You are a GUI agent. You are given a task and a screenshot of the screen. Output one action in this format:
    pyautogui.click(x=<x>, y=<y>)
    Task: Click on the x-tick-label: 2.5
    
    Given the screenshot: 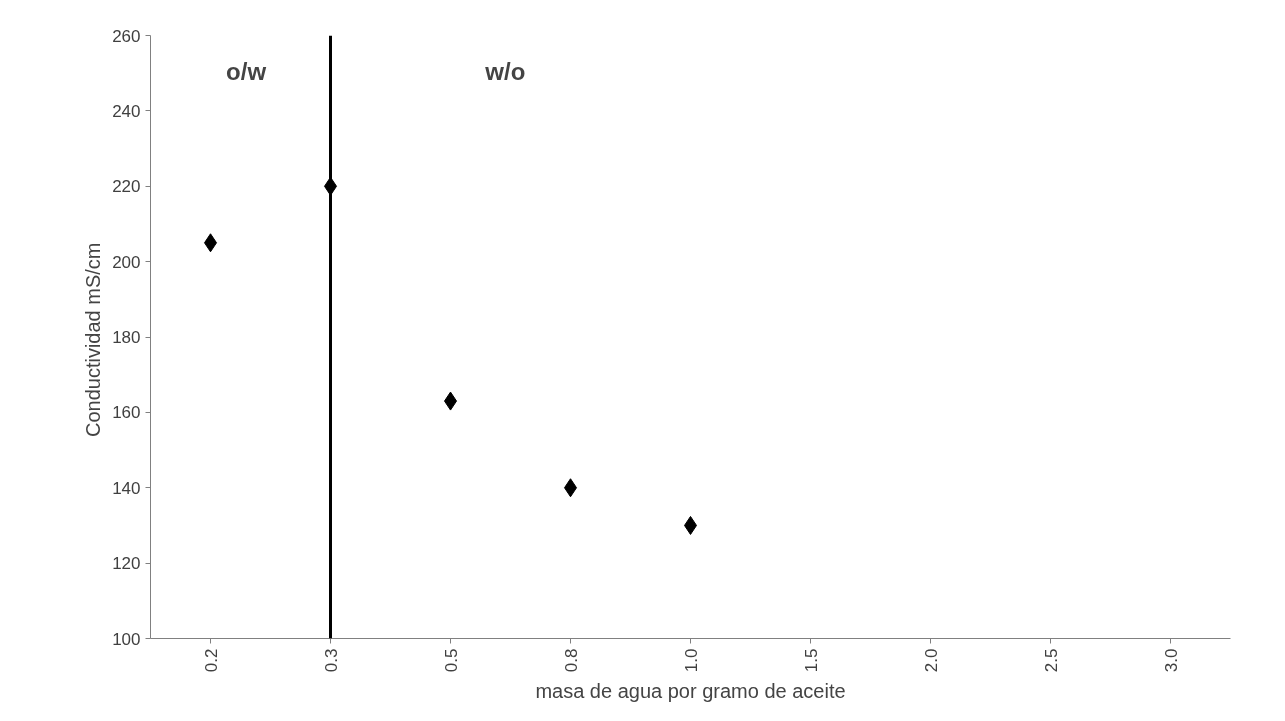 What is the action you would take?
    pyautogui.click(x=1051, y=660)
    